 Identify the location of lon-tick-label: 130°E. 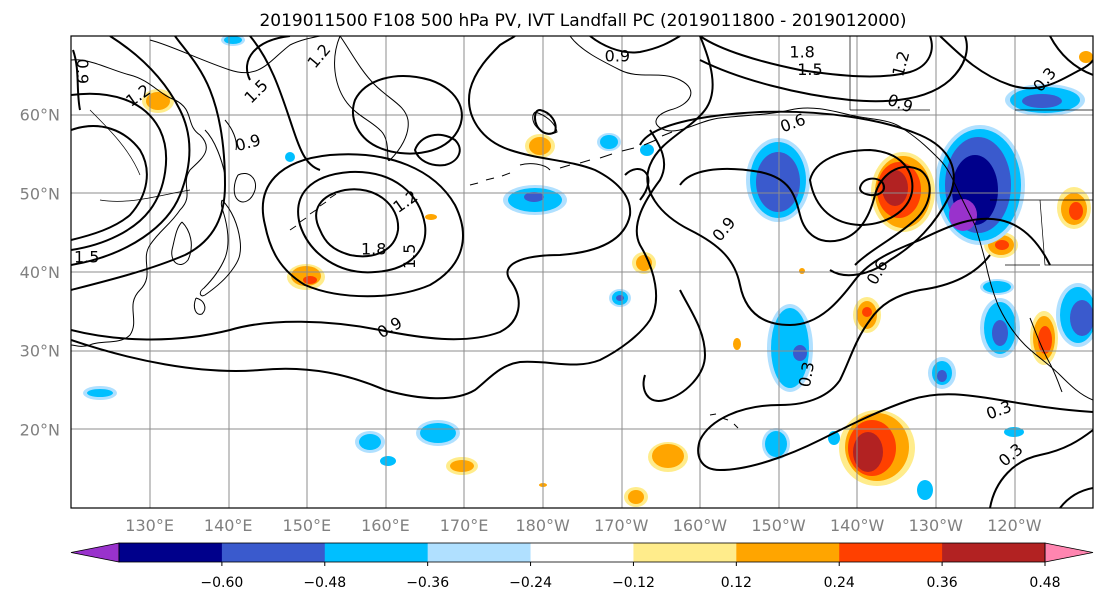
(149, 525).